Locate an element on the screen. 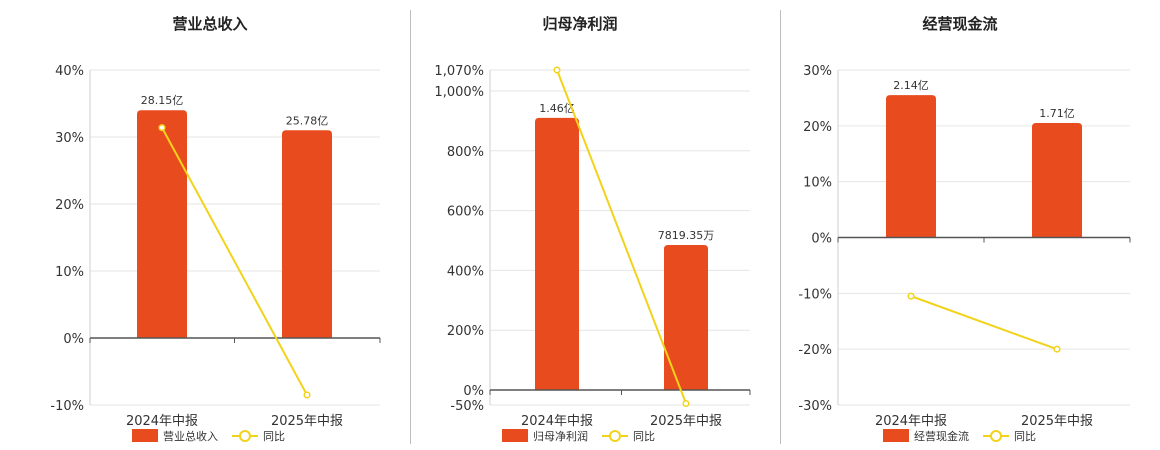  y-tick-label: -30% is located at coordinates (815, 406).